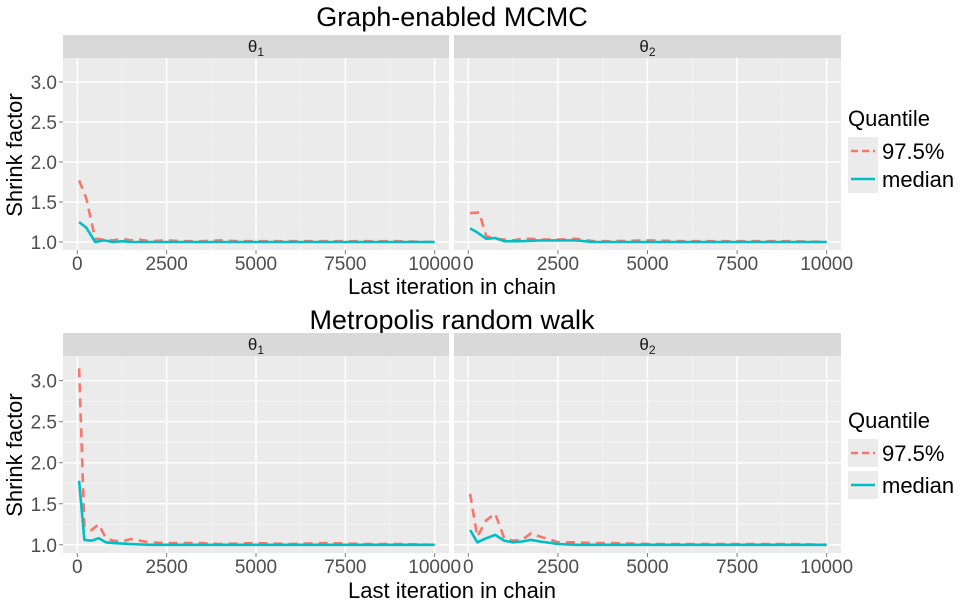 This screenshot has width=969, height=606. Describe the element at coordinates (452, 320) in the screenshot. I see `chart-title: Metropolis random walk` at that location.